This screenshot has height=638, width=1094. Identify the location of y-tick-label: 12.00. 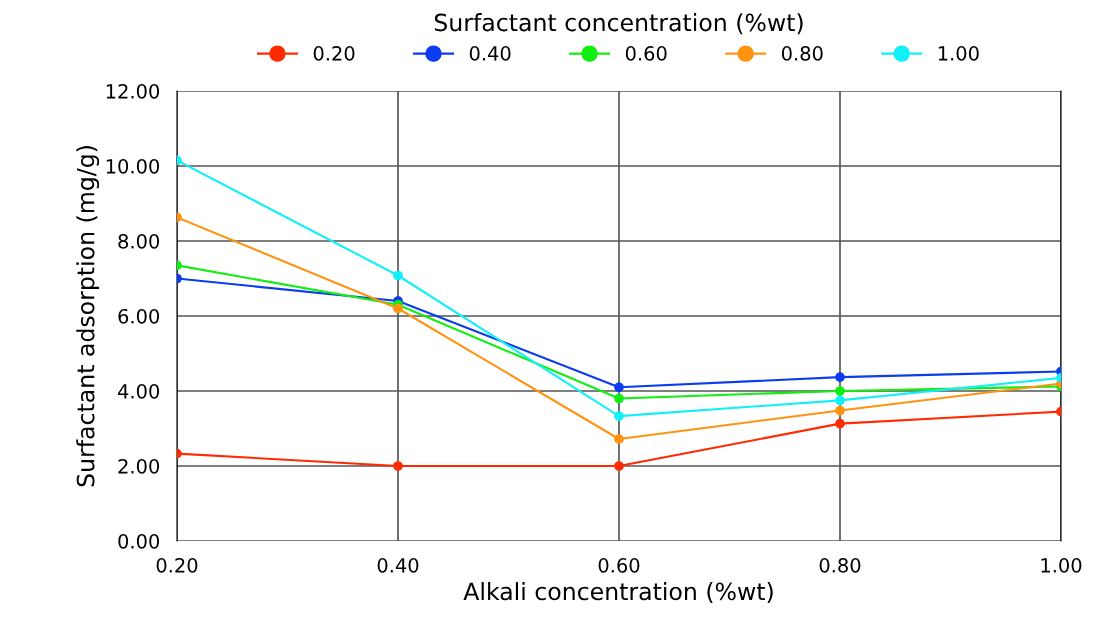
(133, 91).